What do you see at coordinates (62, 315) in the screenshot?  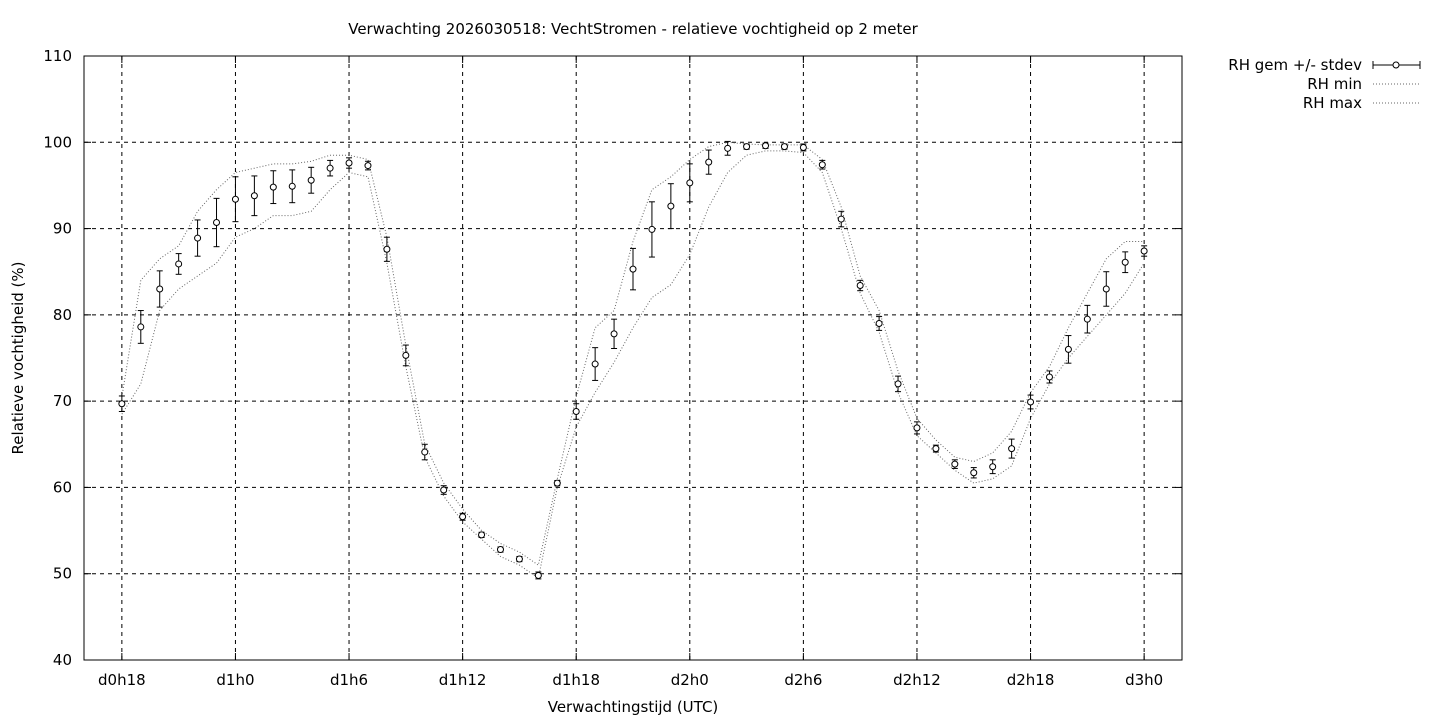 I see `y-tick-label: 80` at bounding box center [62, 315].